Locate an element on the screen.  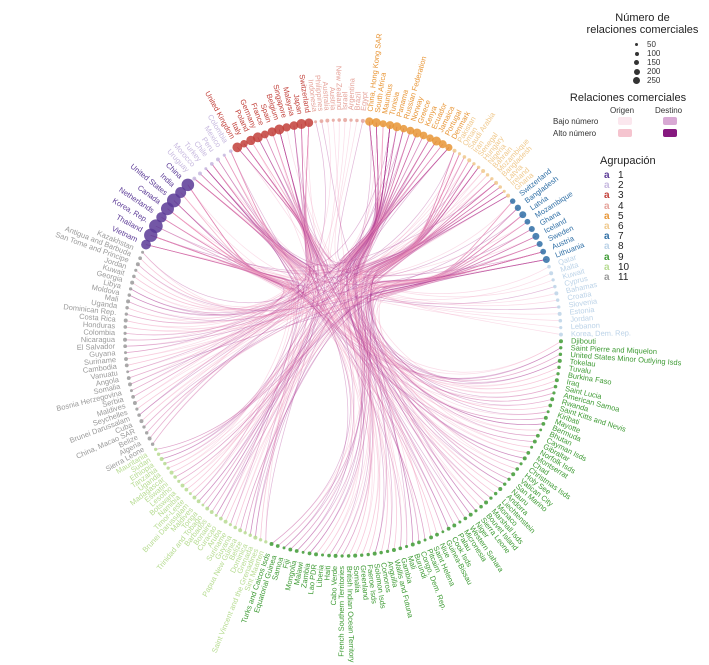
country-label: Indonesia is located at coordinates (312, 96).